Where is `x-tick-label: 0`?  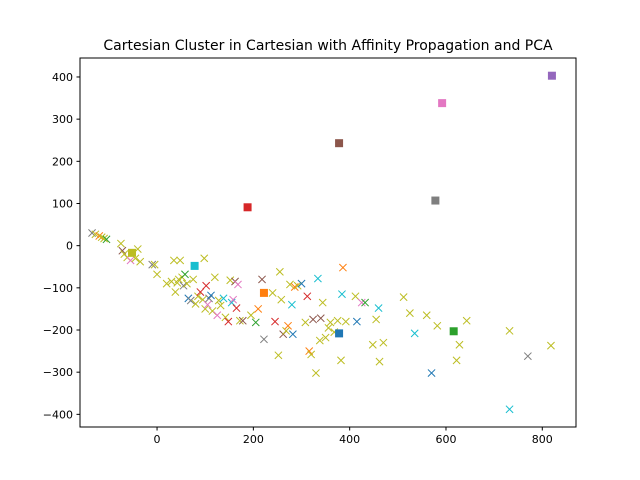 x-tick-label: 0 is located at coordinates (157, 439).